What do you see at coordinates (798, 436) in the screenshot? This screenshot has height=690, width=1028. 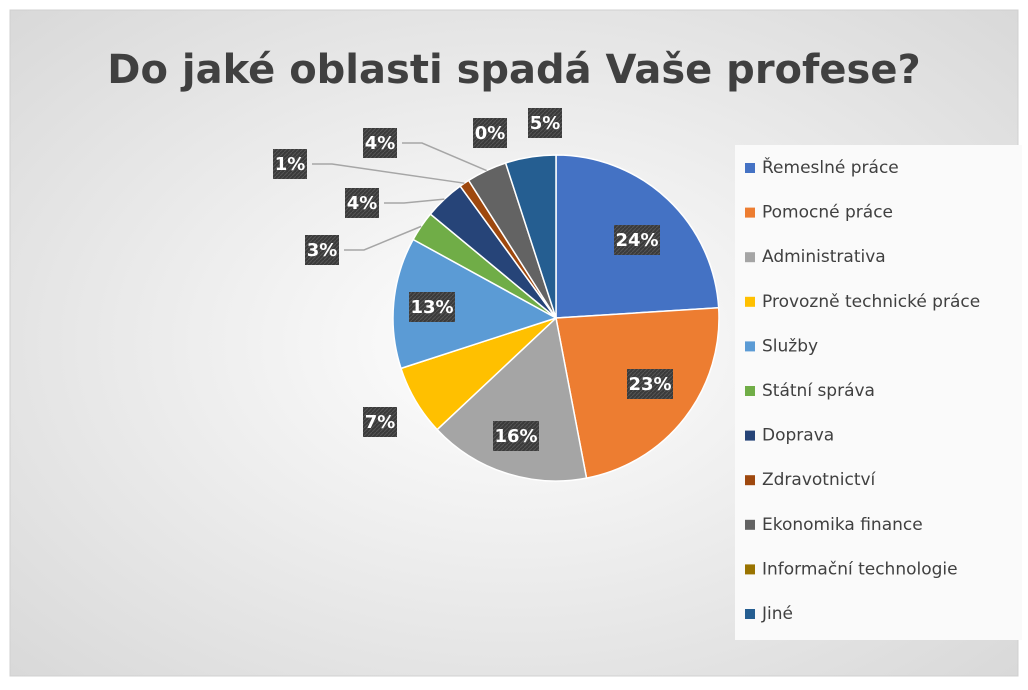 I see `legend-label: Doprava` at bounding box center [798, 436].